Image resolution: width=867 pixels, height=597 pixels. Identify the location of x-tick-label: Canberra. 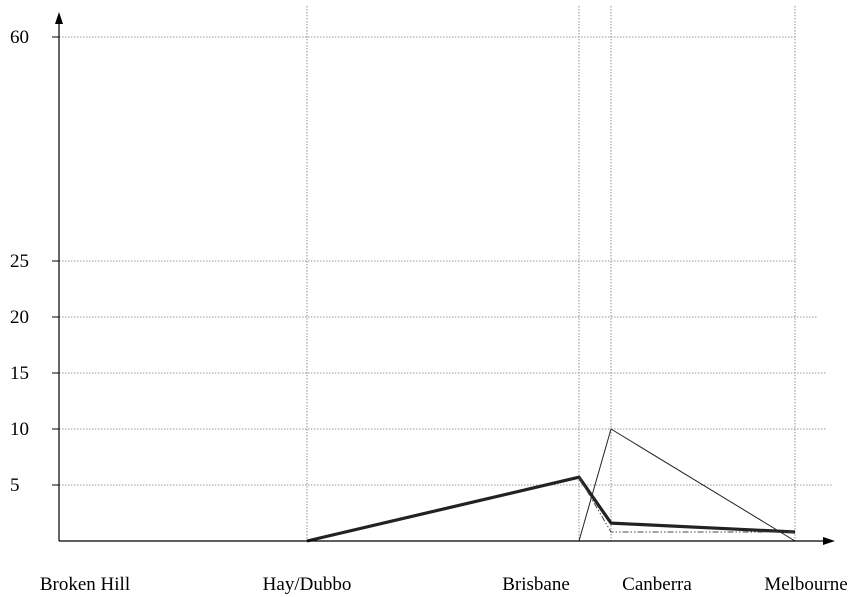
(657, 584).